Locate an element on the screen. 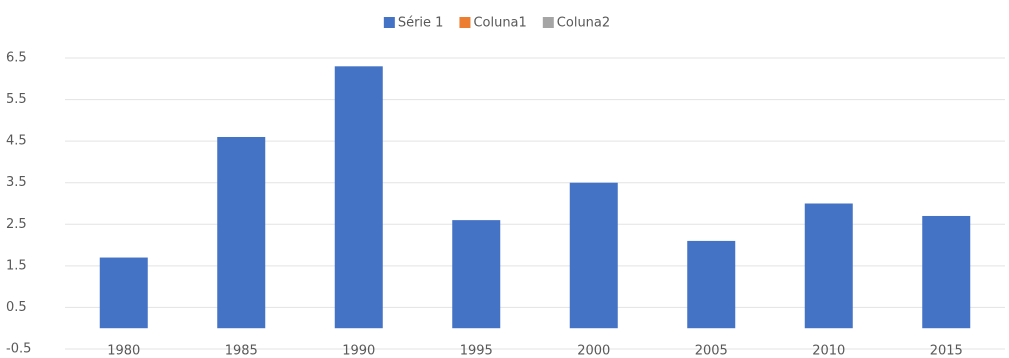 This screenshot has height=358, width=1009. x-tick-label: 1980 is located at coordinates (123, 351).